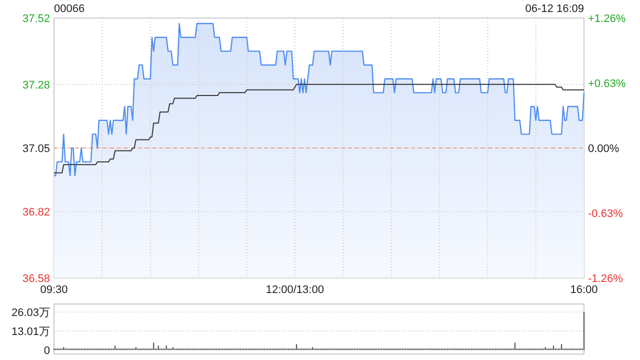  Describe the element at coordinates (36, 85) in the screenshot. I see `y-tick-label: 37.28` at that location.